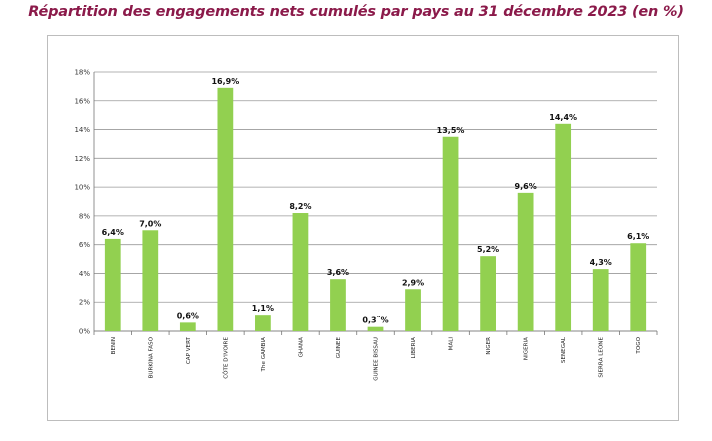 The width and height of the screenshot is (712, 441). Describe the element at coordinates (638, 236) in the screenshot. I see `data-label: 6,1%` at that location.